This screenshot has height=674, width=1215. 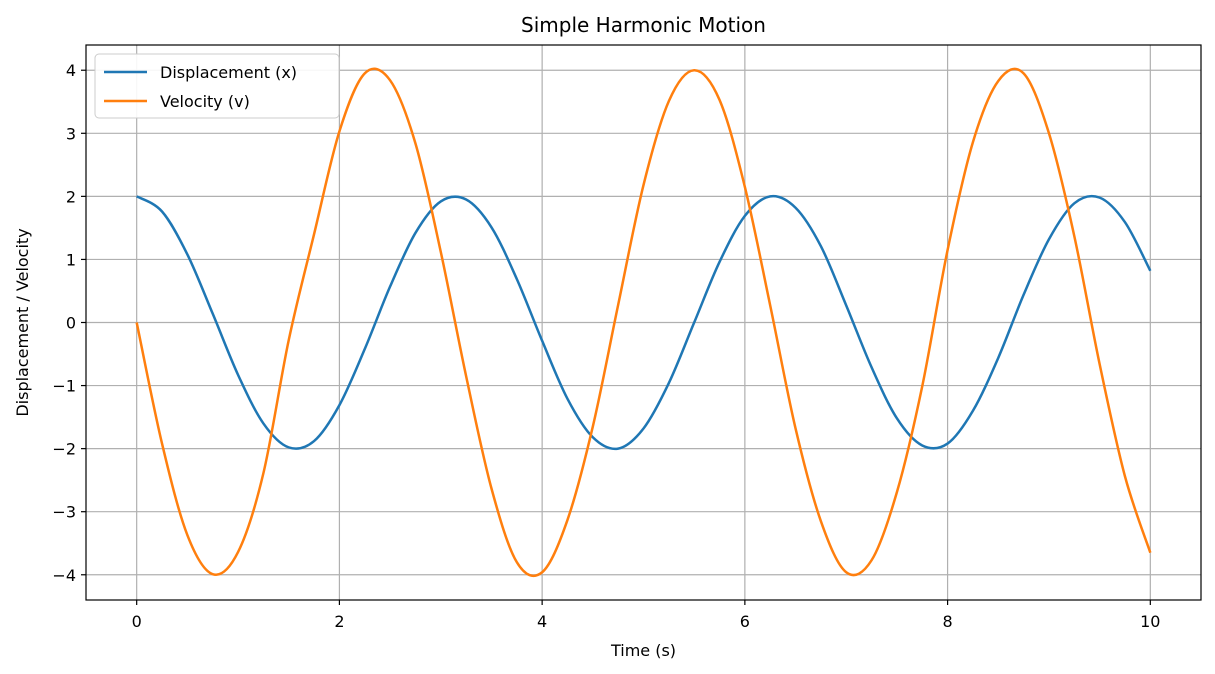 I want to click on x-tick-label: 4, so click(x=542, y=621).